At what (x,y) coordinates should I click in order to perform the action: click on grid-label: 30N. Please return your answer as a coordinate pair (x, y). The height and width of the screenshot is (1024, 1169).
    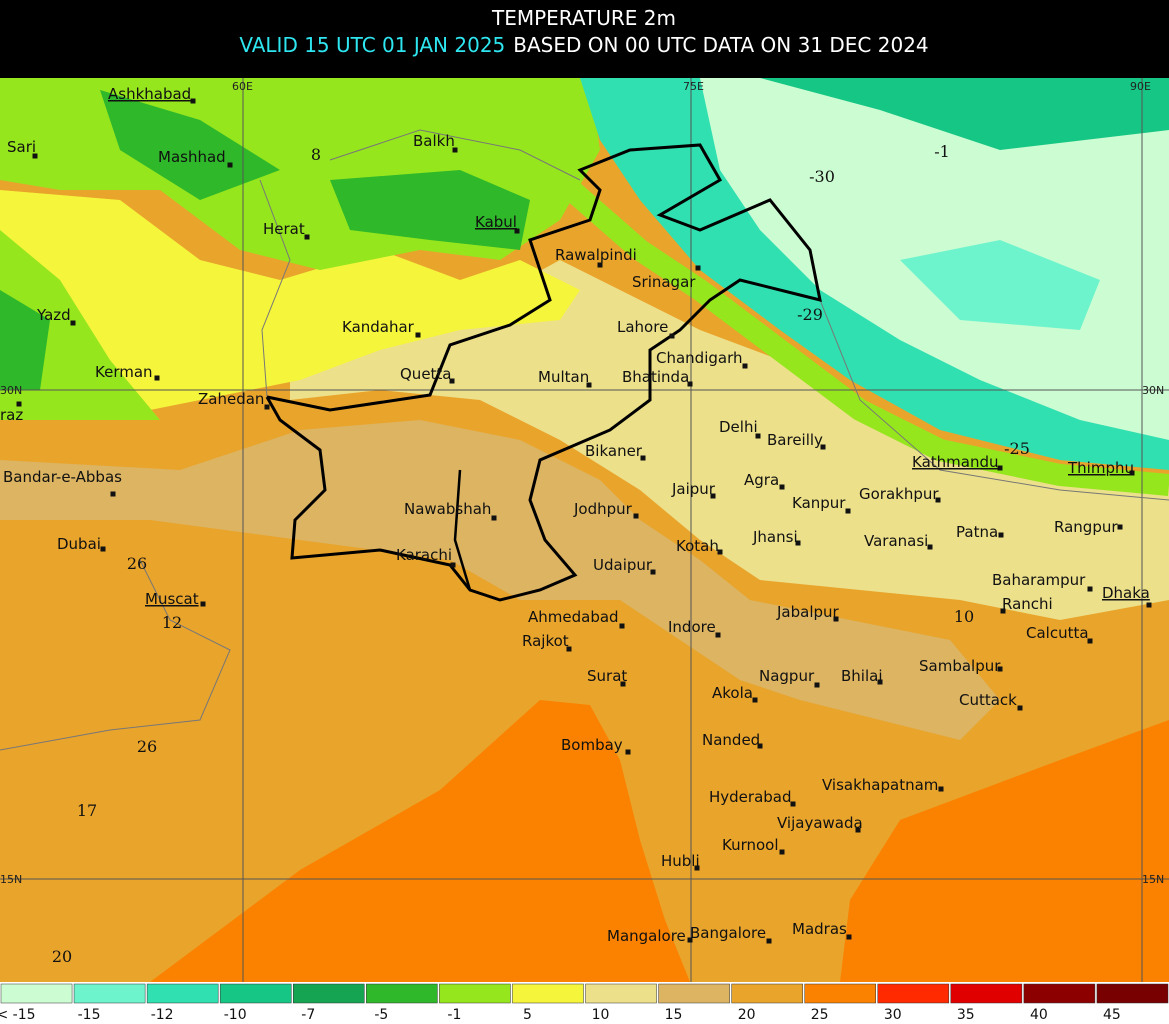
    Looking at the image, I should click on (1153, 390).